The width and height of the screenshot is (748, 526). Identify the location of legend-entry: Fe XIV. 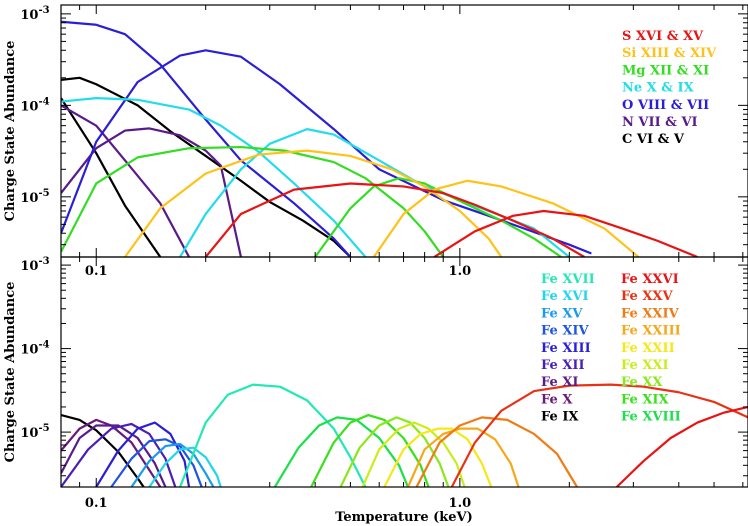
(565, 331).